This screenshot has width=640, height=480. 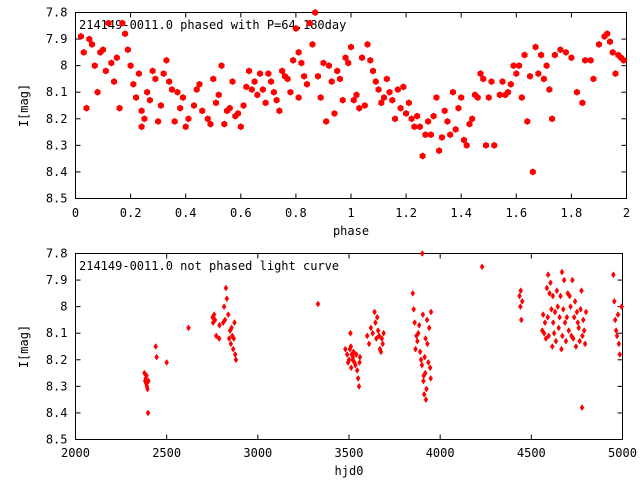 What do you see at coordinates (349, 471) in the screenshot?
I see `unphased-x-axis-label: hjd0` at bounding box center [349, 471].